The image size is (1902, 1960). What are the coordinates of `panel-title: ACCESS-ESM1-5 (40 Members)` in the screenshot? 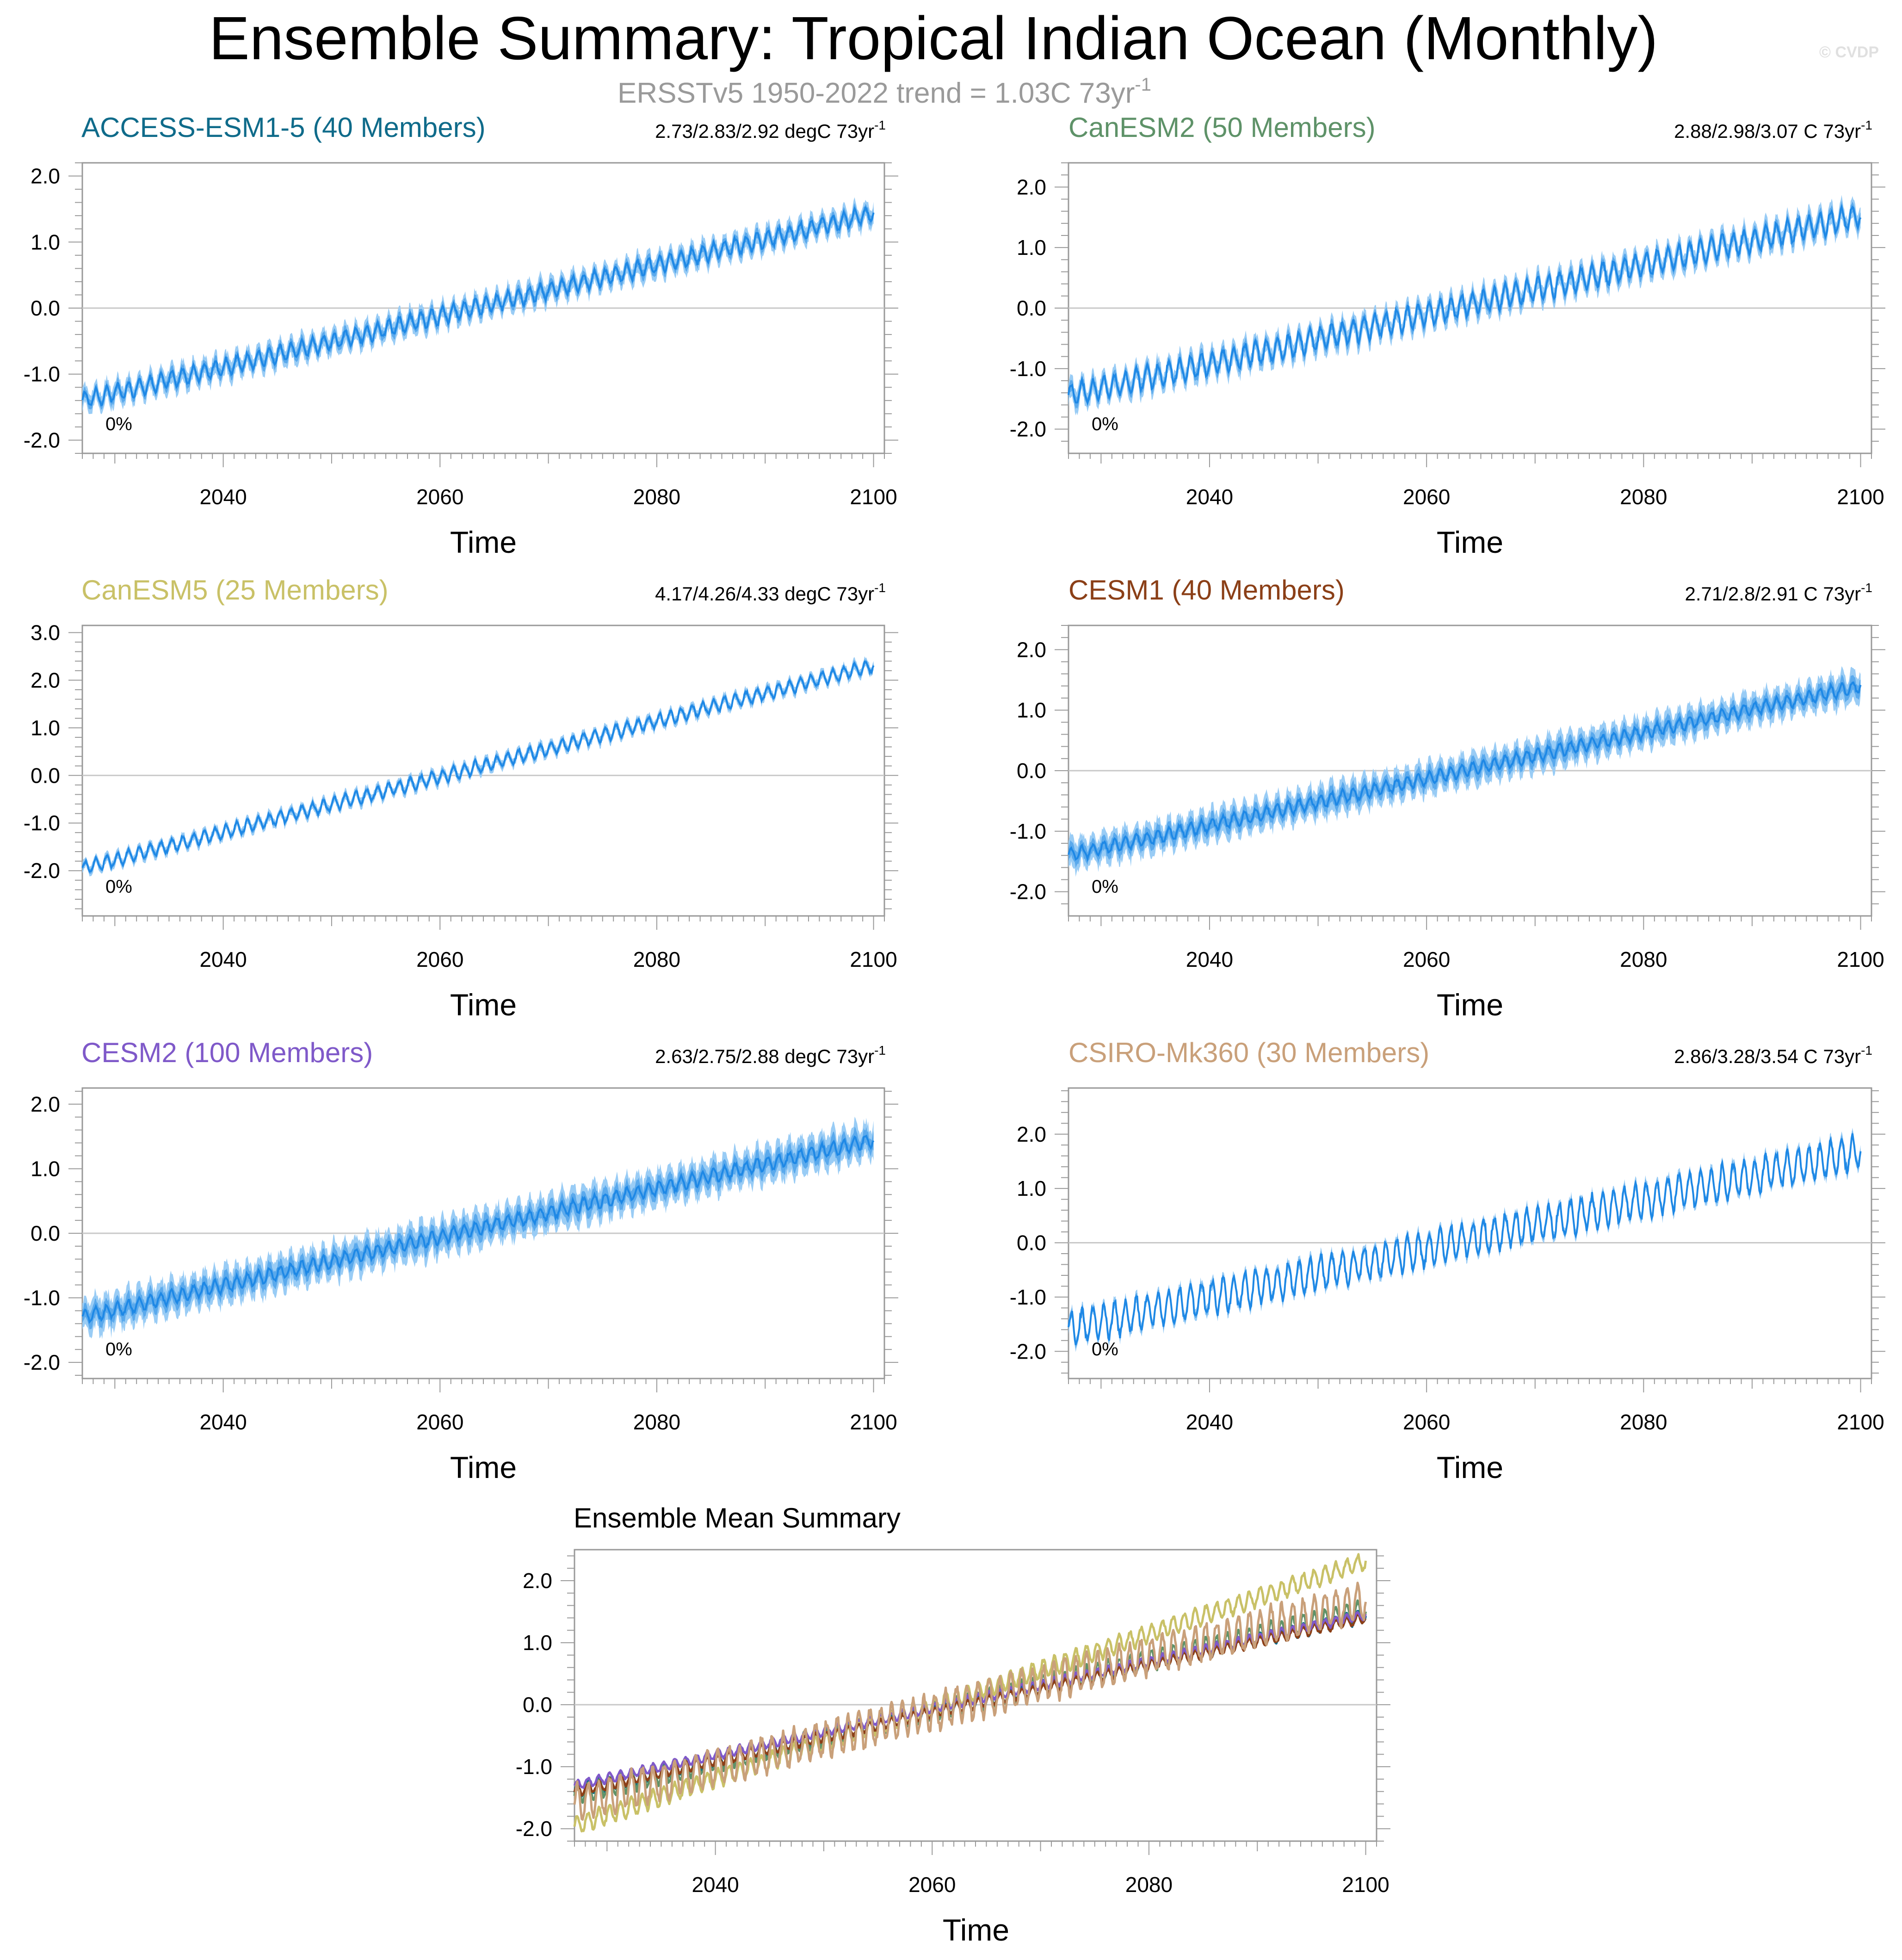 It's located at (283, 127).